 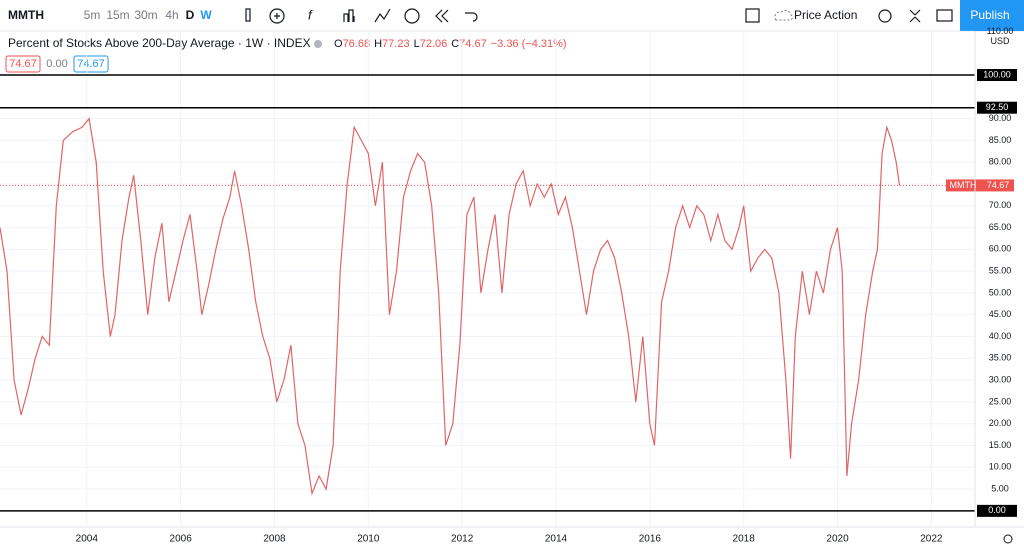 What do you see at coordinates (1000, 401) in the screenshot?
I see `y-tick-label: 25.00` at bounding box center [1000, 401].